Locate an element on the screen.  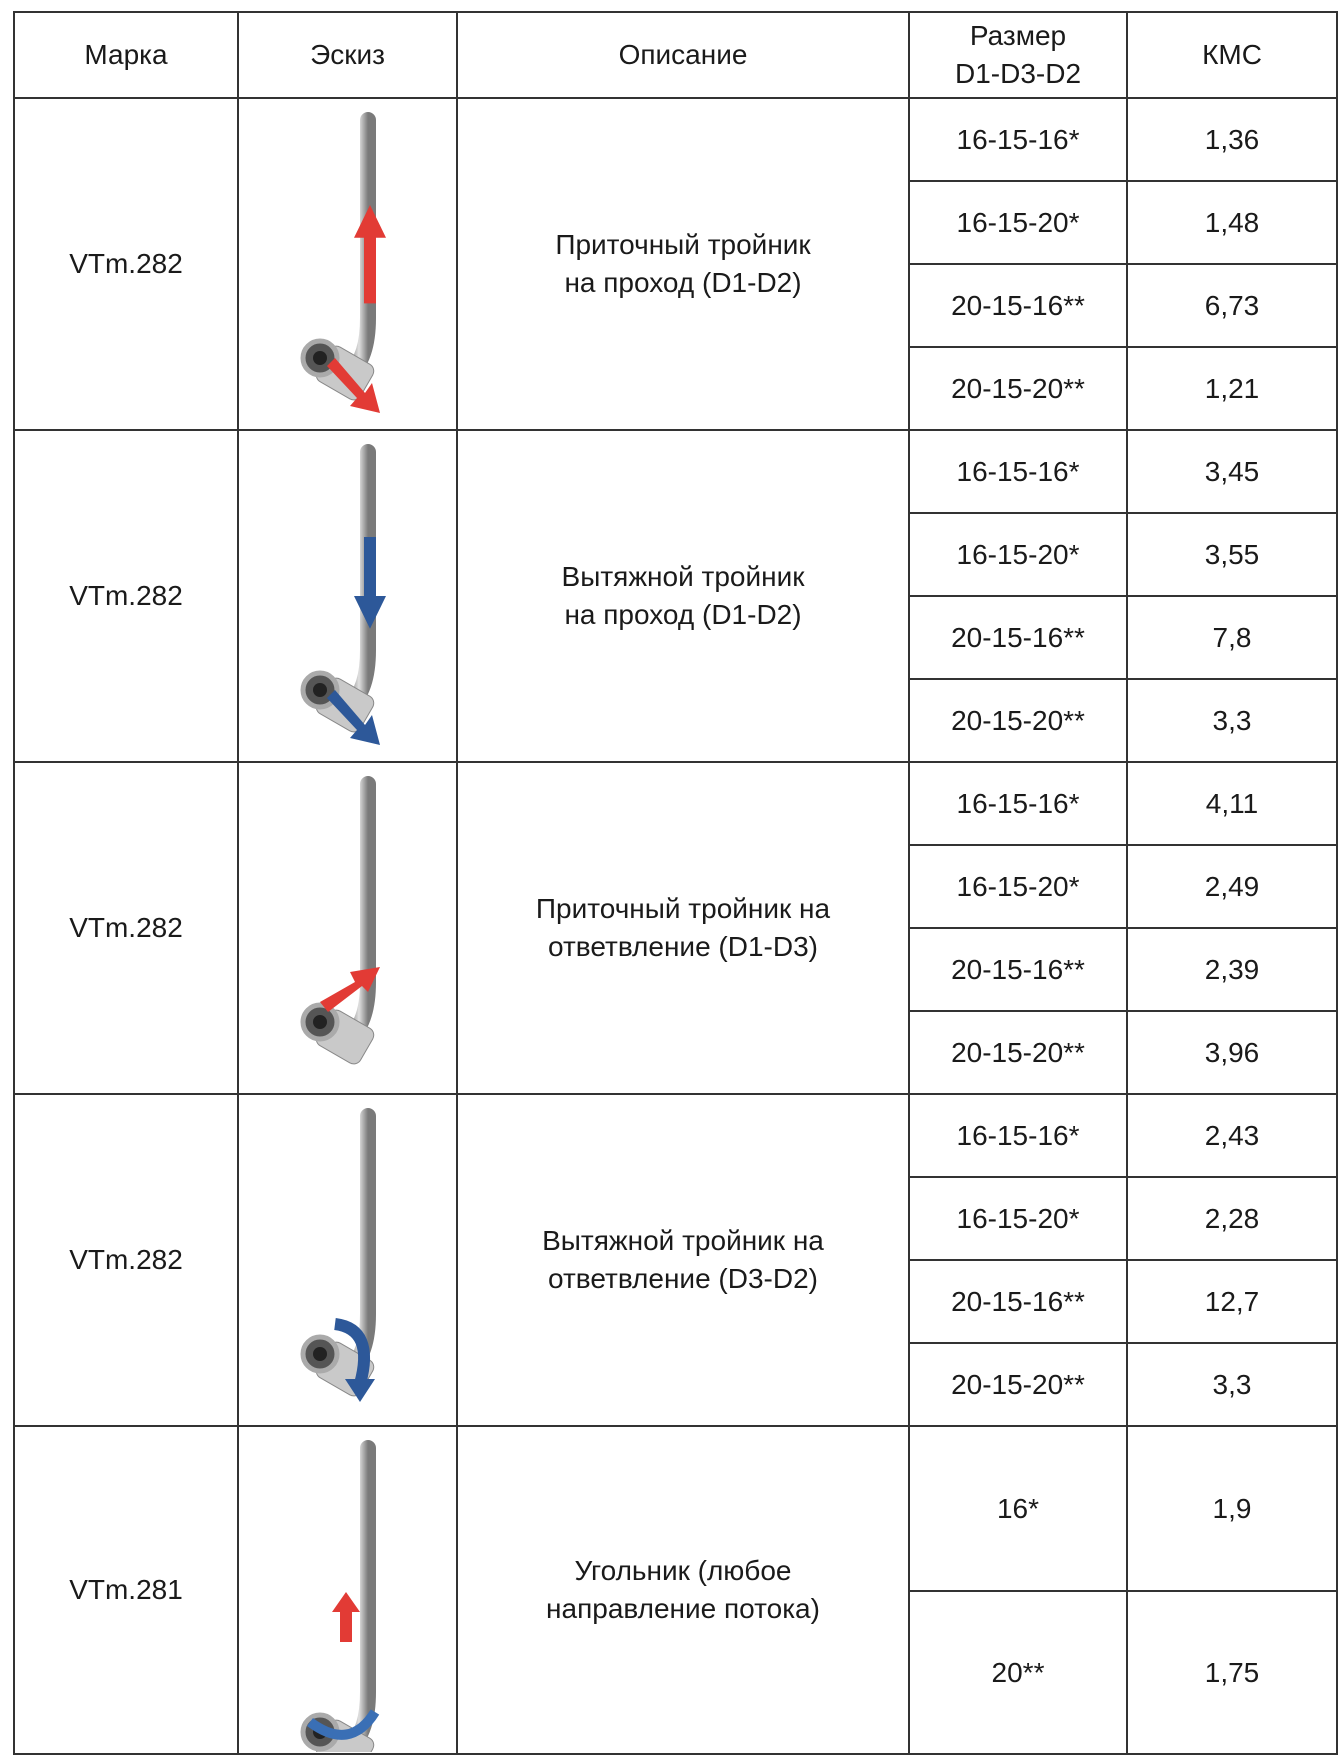
table-row: 16-15-20* 2,28 is located at coordinates (676, 1218).